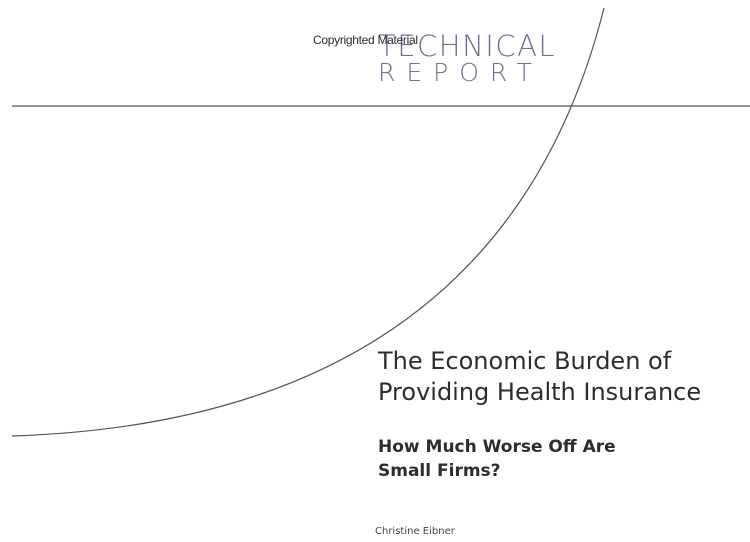 The height and width of the screenshot is (542, 750). Describe the element at coordinates (467, 46) in the screenshot. I see `series-label-technical: TECHNICAL` at that location.